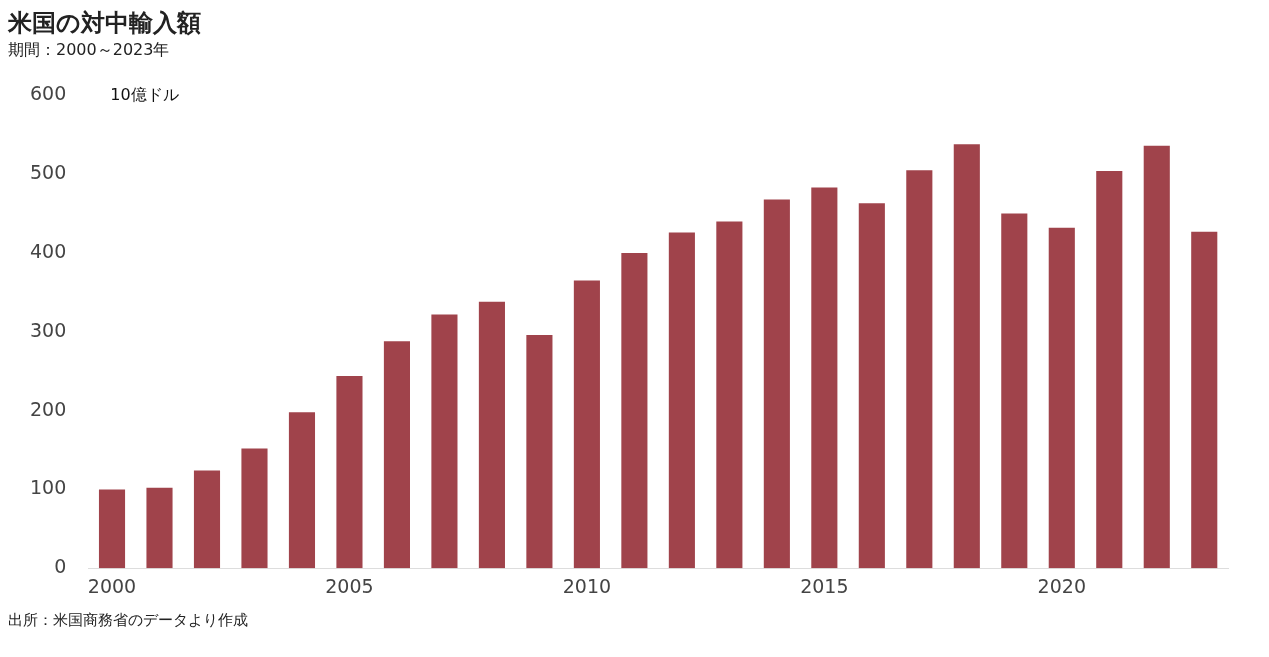  What do you see at coordinates (89, 50) in the screenshot?
I see `chart-subtitle: 期間：2000～2023年` at bounding box center [89, 50].